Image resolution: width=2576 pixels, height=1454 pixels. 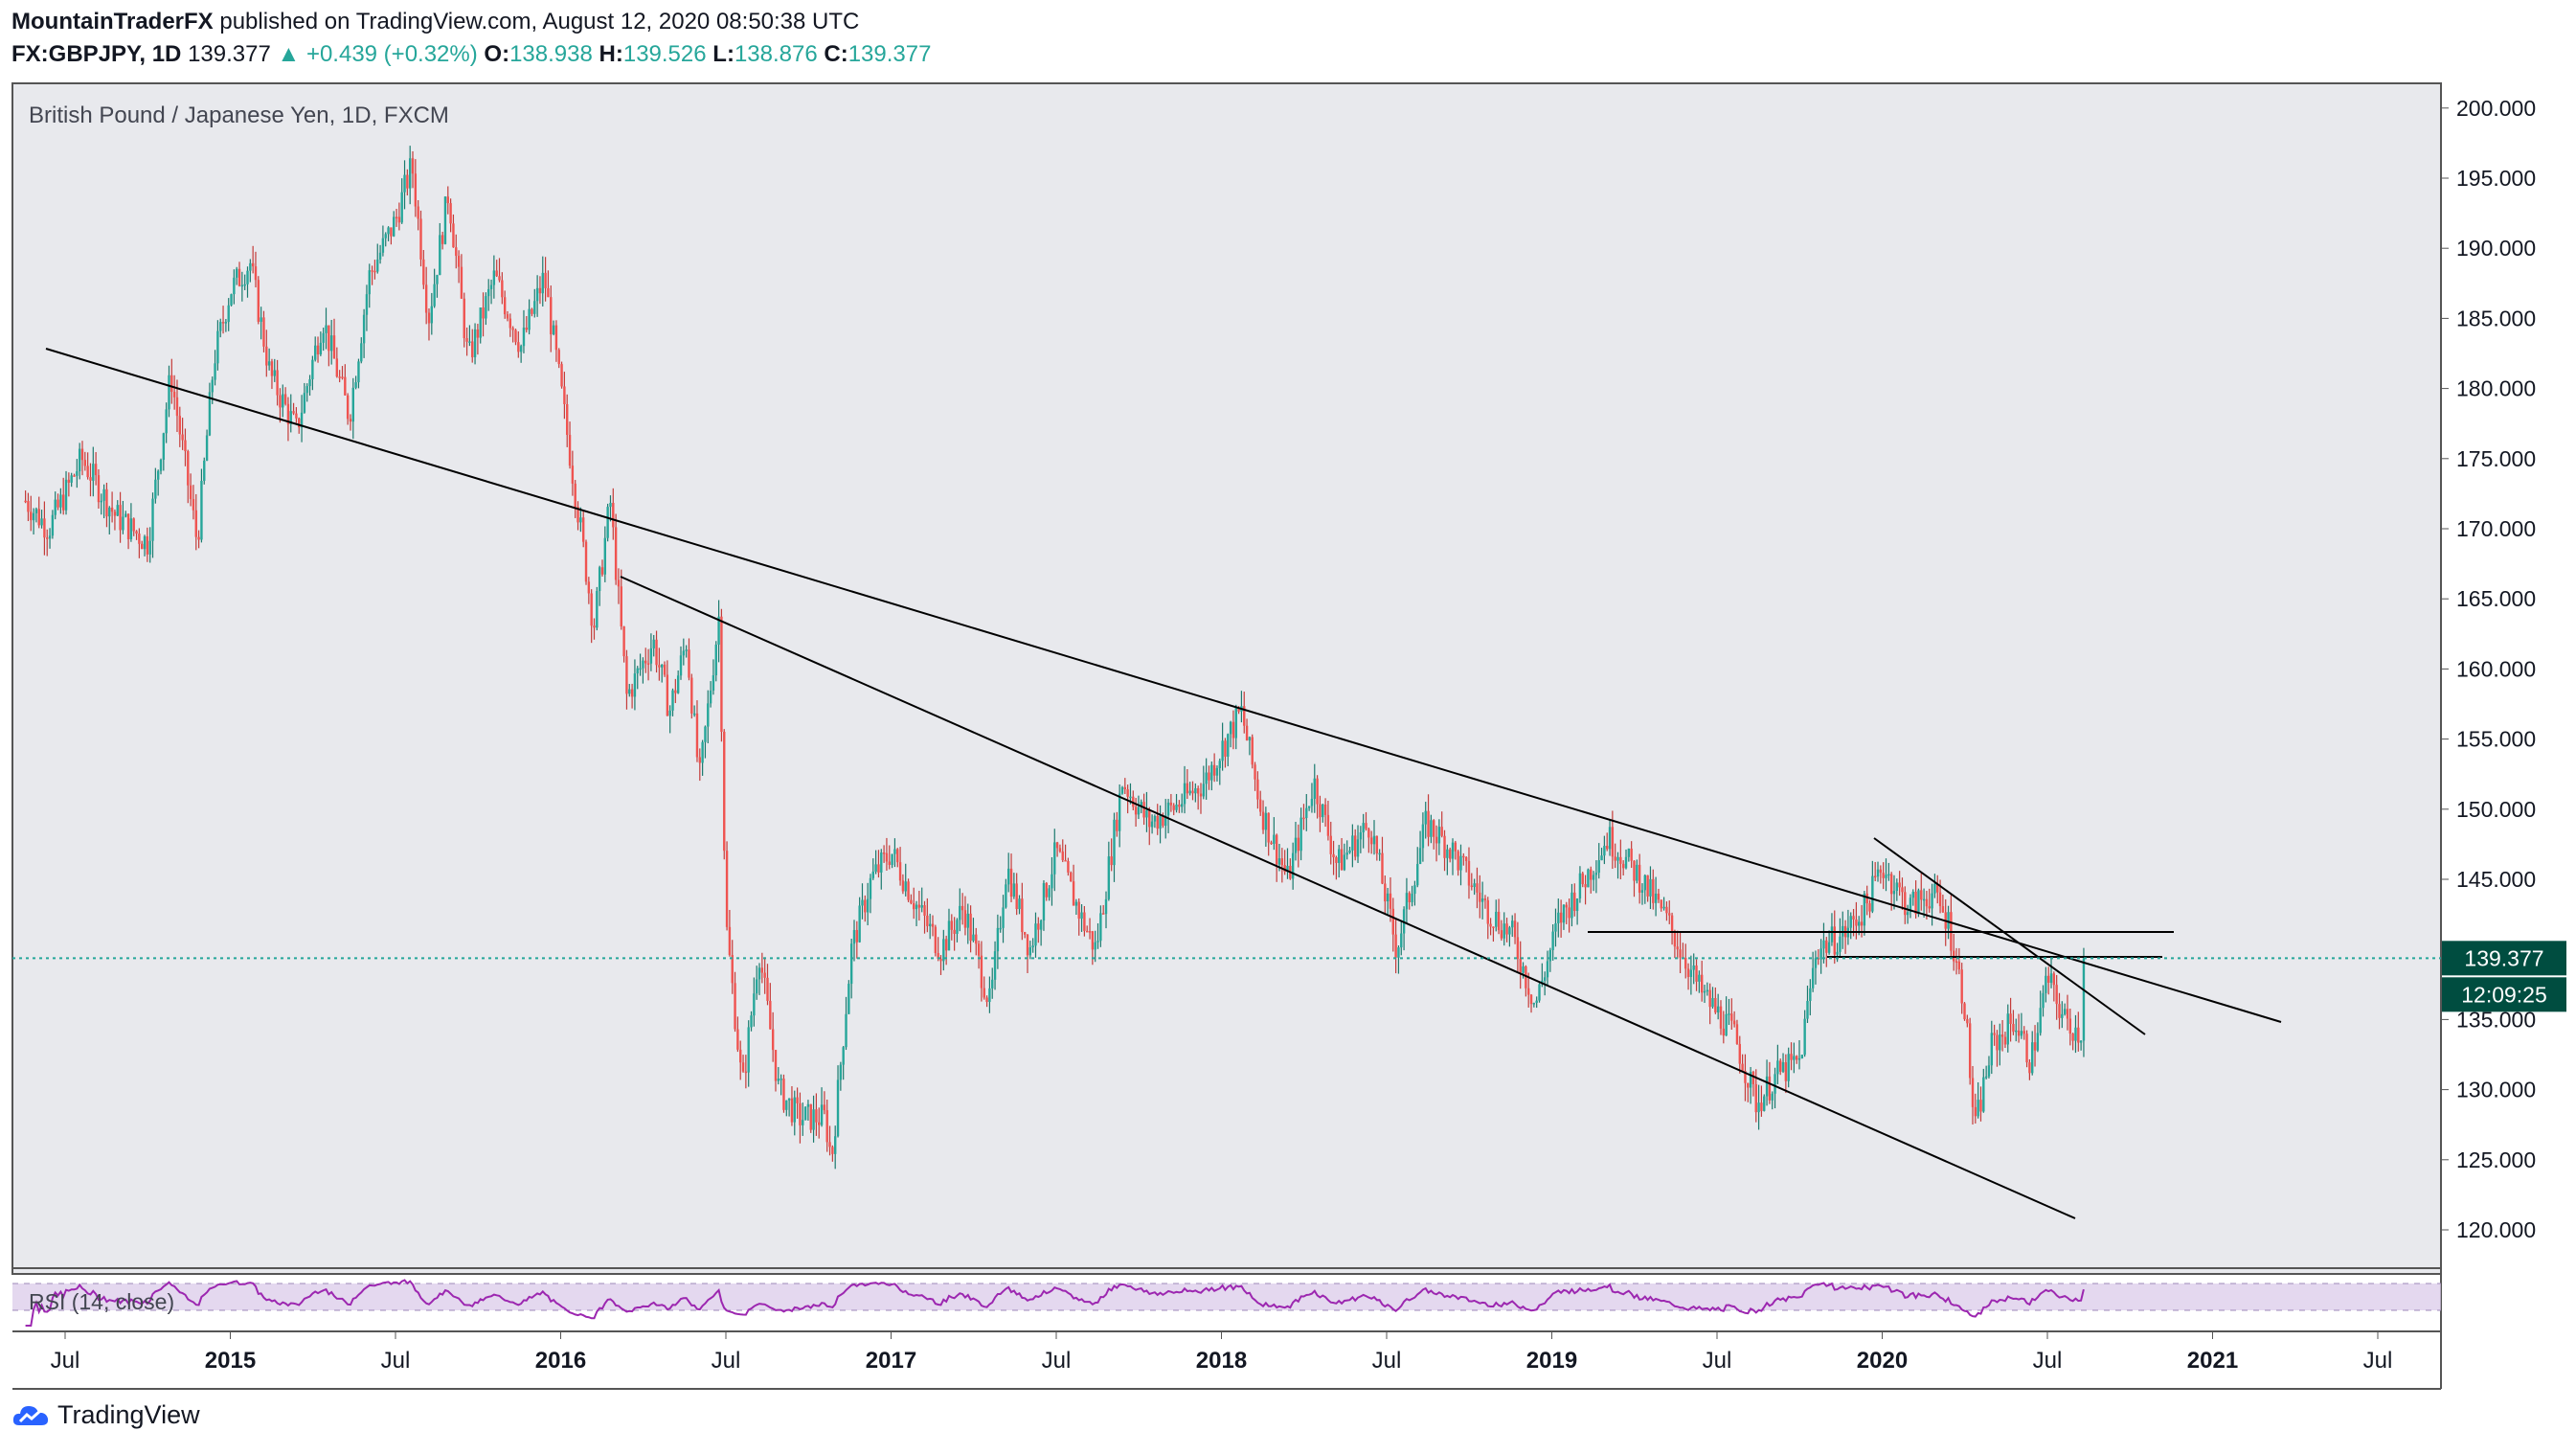 I want to click on low-value: 138.876, so click(x=776, y=54).